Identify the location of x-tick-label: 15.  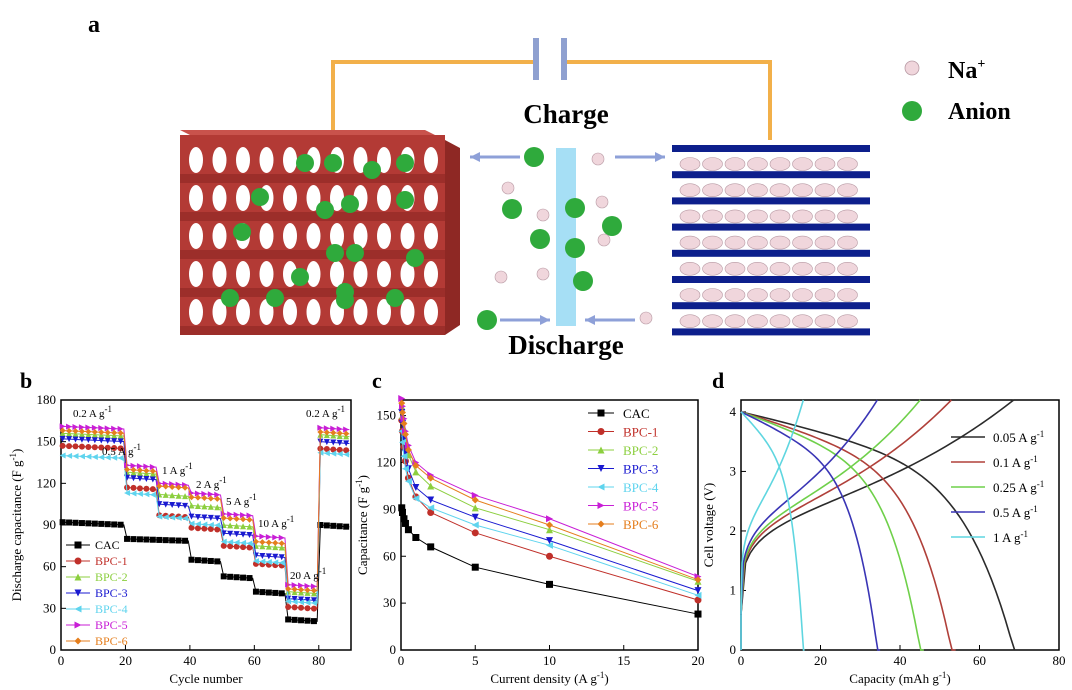
(623, 660).